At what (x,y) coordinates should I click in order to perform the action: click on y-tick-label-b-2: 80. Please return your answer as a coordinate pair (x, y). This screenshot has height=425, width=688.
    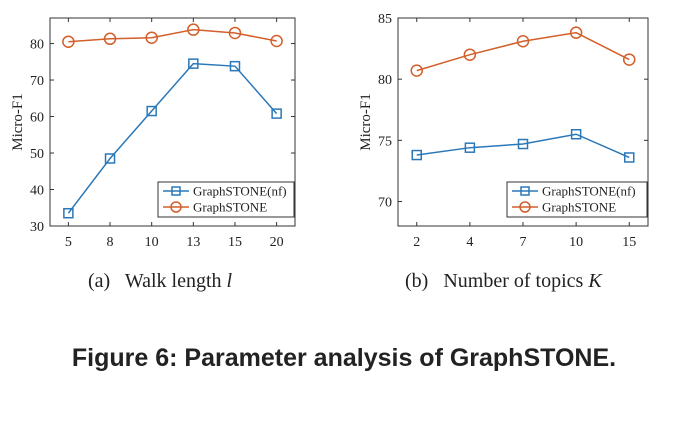
    Looking at the image, I should click on (385, 80).